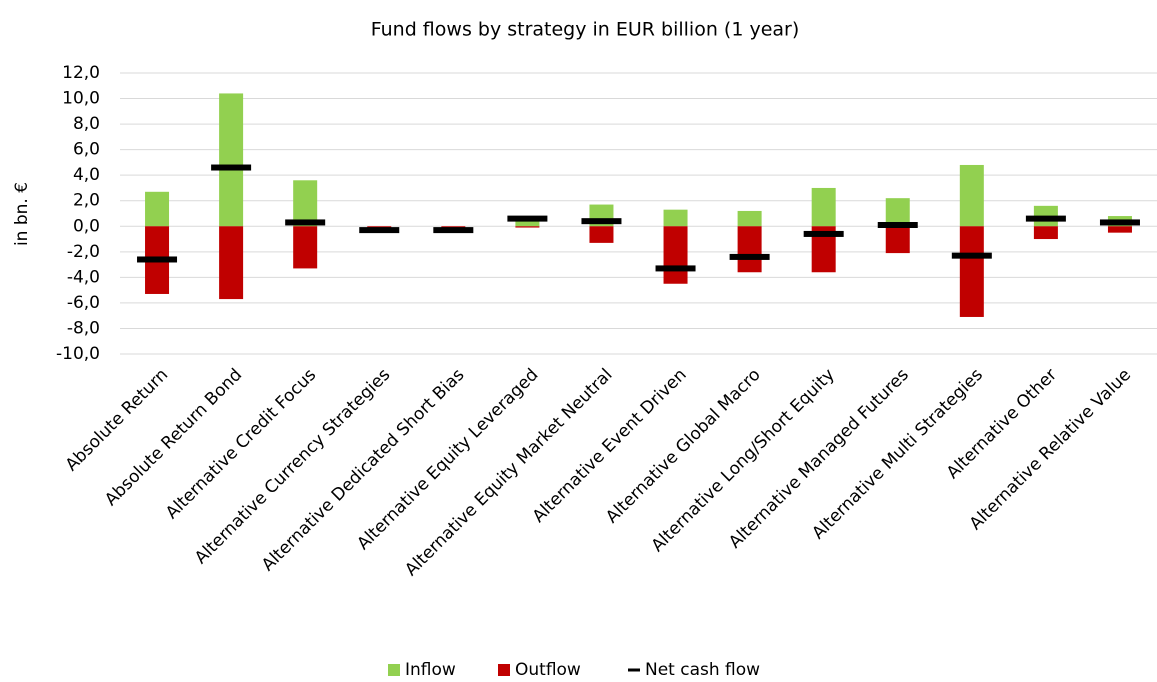  What do you see at coordinates (702, 670) in the screenshot?
I see `legend-label: Net cash flow` at bounding box center [702, 670].